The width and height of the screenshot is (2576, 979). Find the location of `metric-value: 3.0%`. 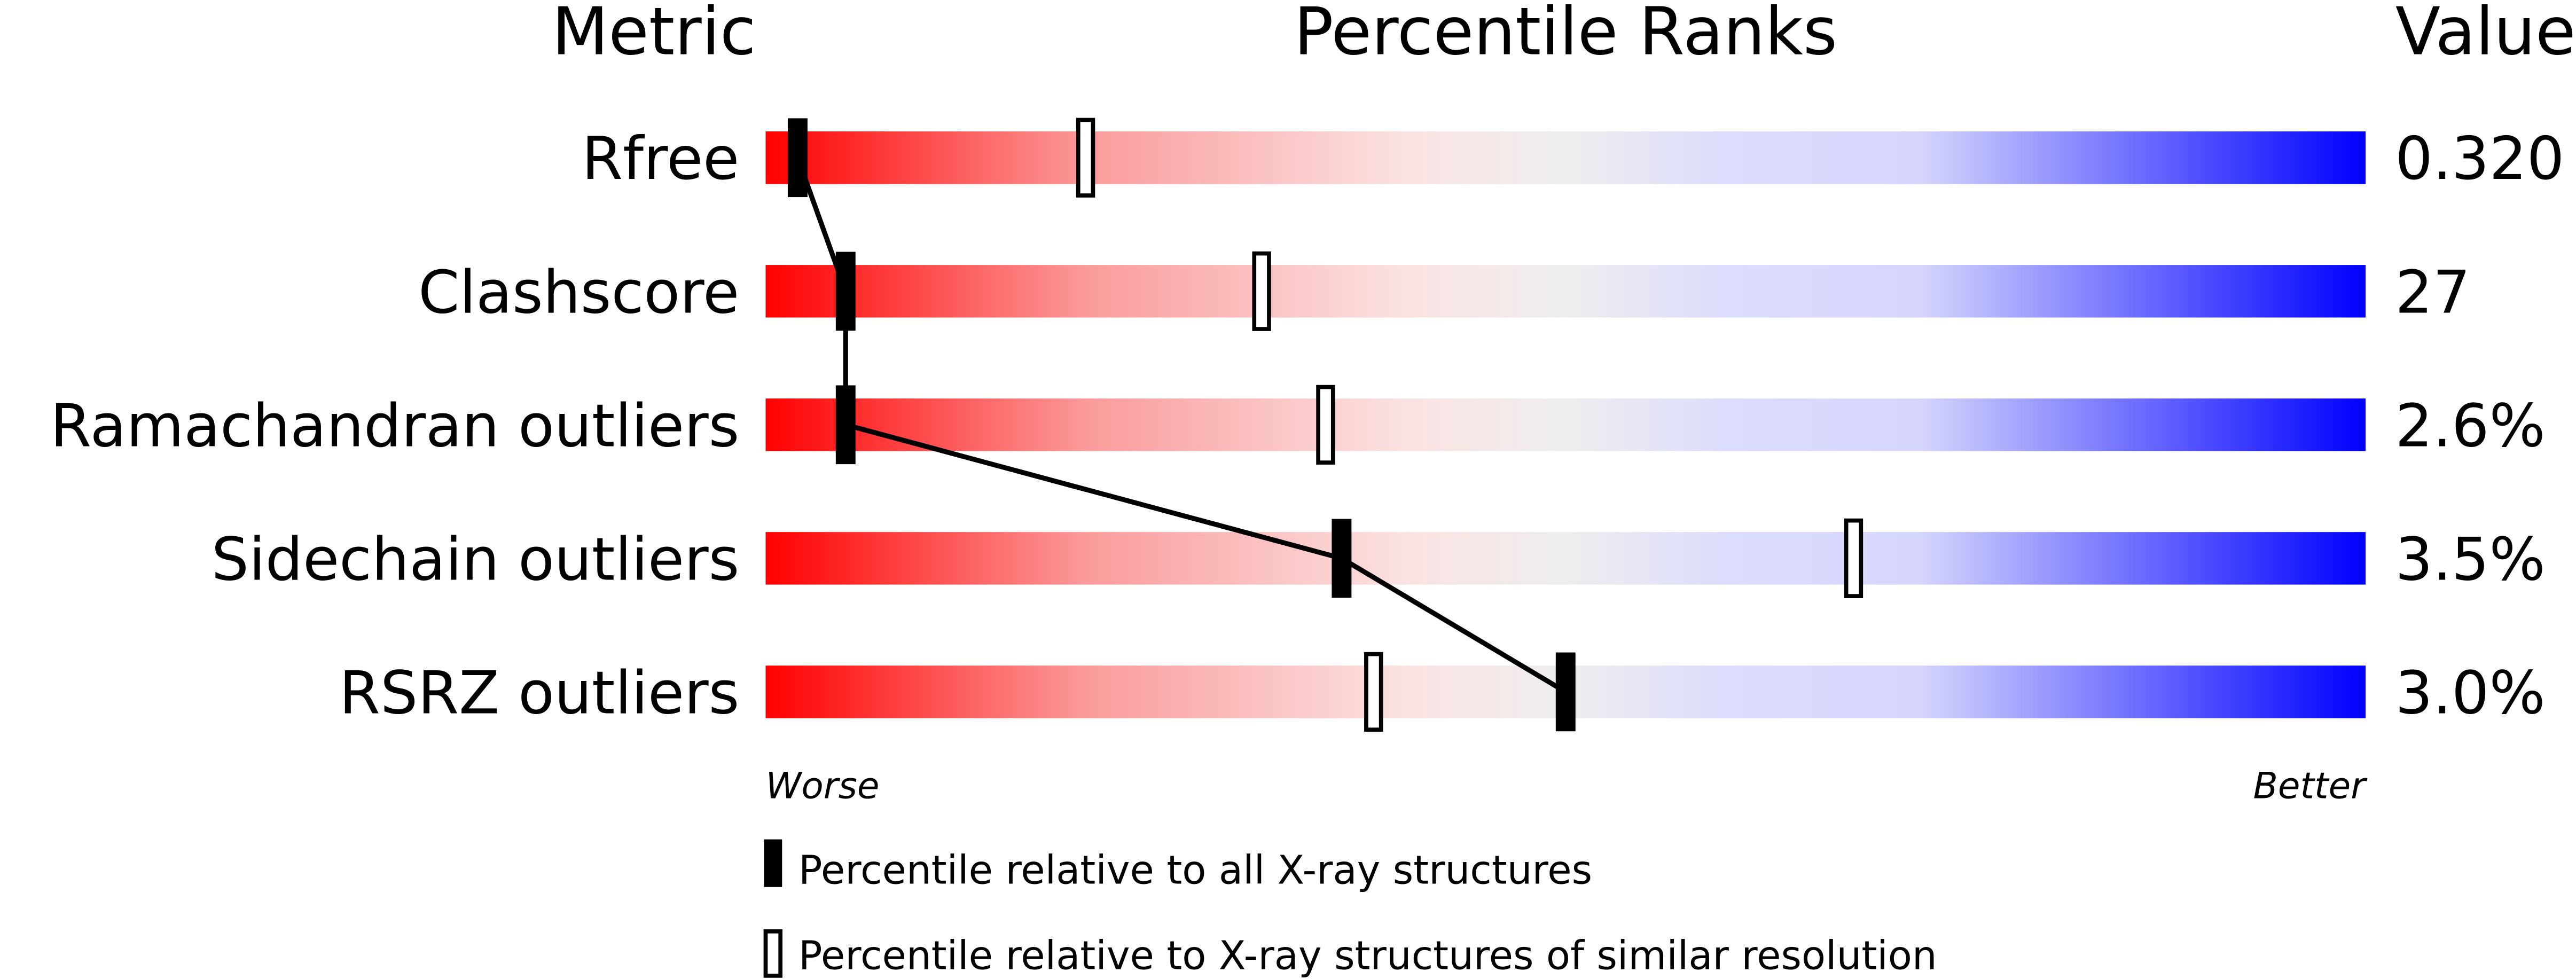

metric-value: 3.0% is located at coordinates (2470, 693).